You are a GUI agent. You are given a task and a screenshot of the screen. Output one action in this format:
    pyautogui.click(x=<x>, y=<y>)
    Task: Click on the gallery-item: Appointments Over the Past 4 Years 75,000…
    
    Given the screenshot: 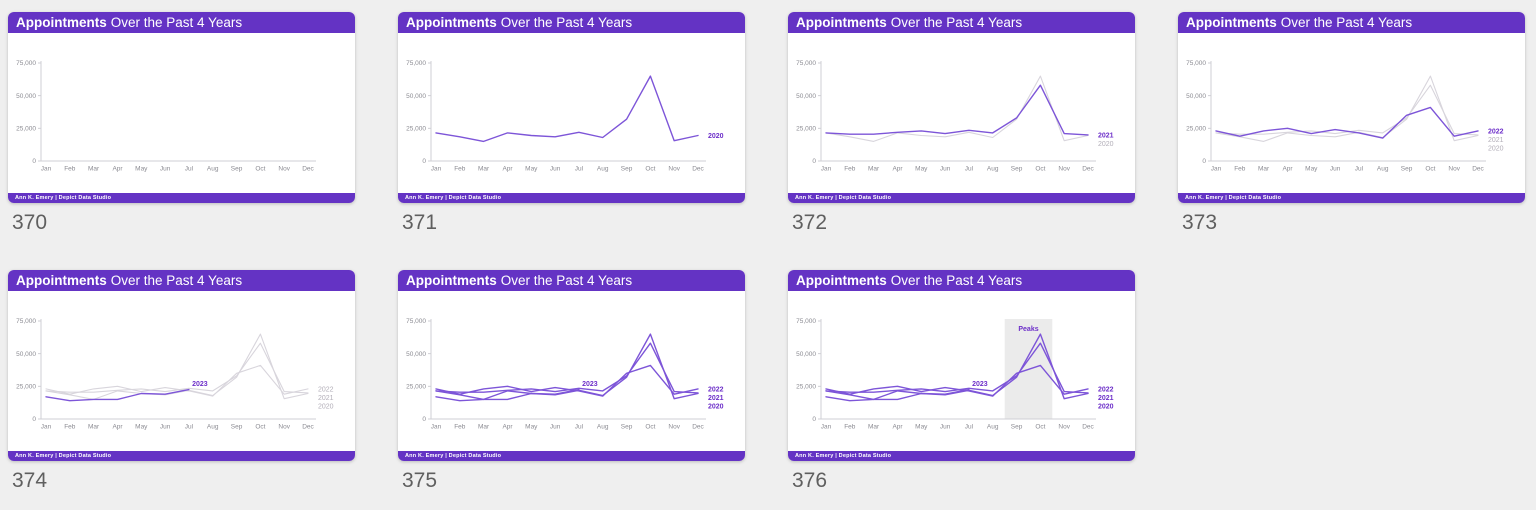 What is the action you would take?
    pyautogui.click(x=571, y=123)
    